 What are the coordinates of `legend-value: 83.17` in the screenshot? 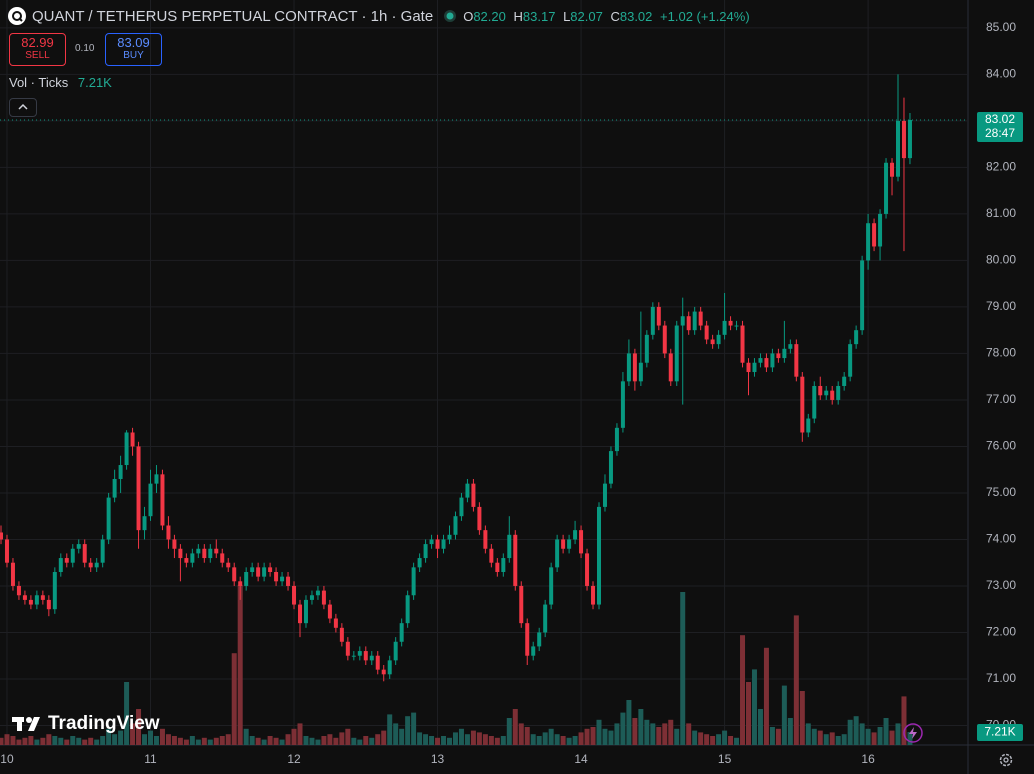 It's located at (539, 16).